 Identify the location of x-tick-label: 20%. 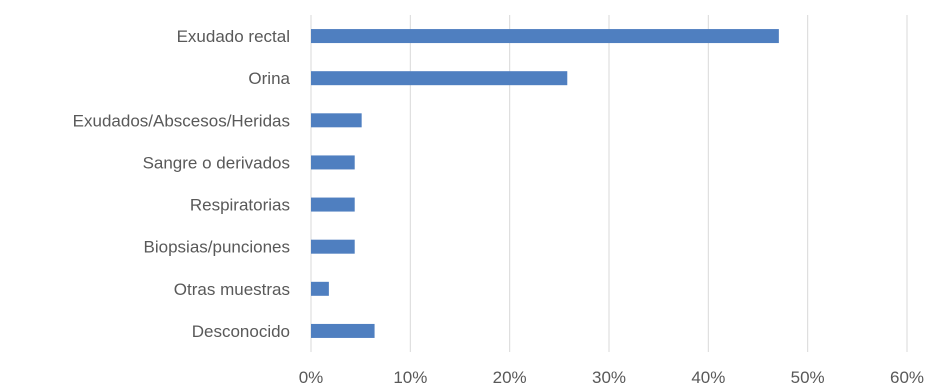
(510, 377).